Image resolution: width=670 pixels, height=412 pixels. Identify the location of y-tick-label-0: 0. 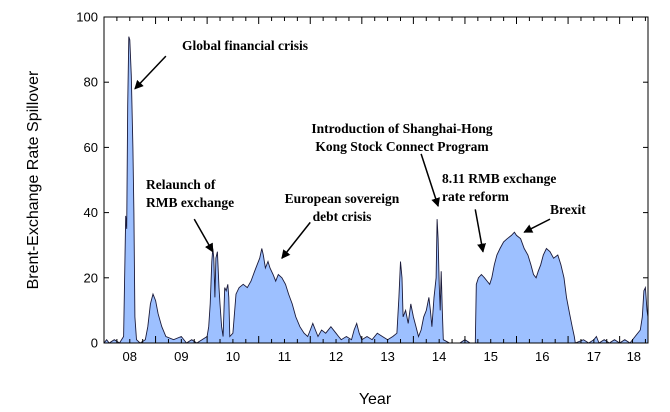
(94, 343).